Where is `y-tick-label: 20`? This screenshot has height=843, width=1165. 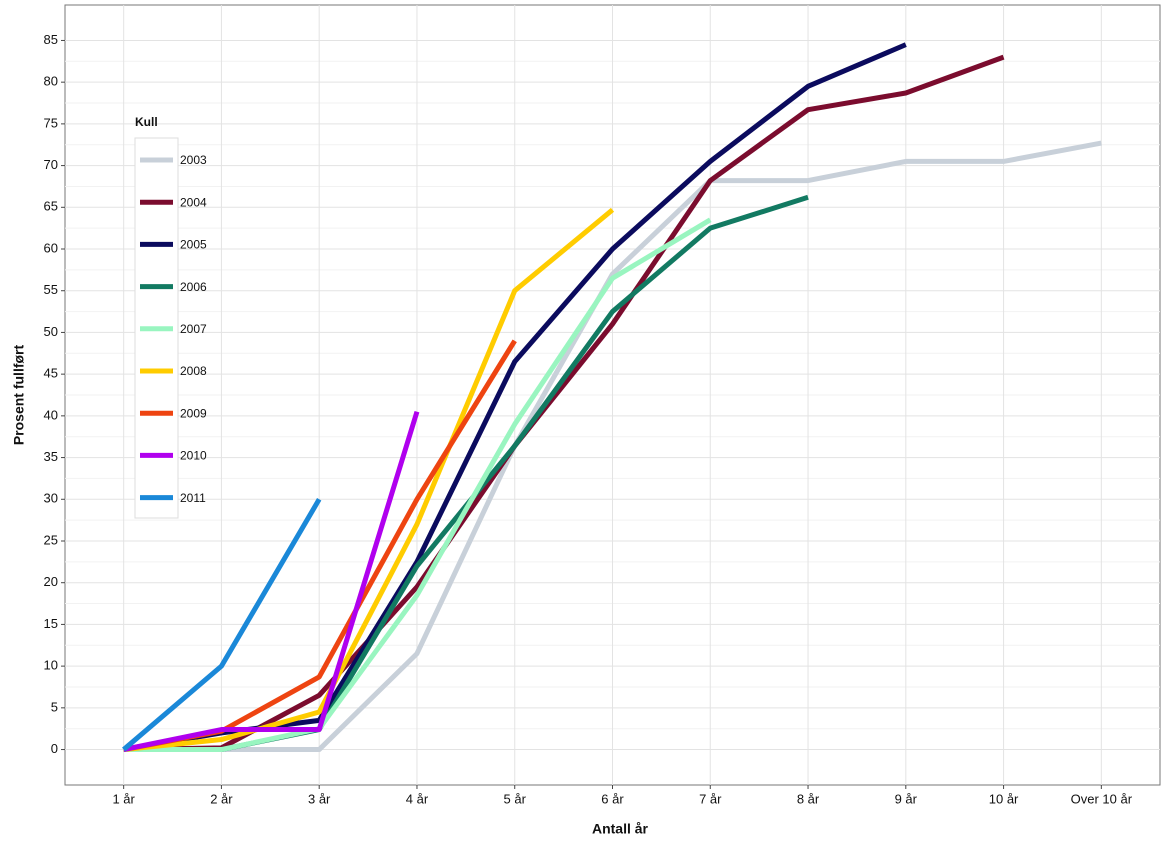
y-tick-label: 20 is located at coordinates (51, 581).